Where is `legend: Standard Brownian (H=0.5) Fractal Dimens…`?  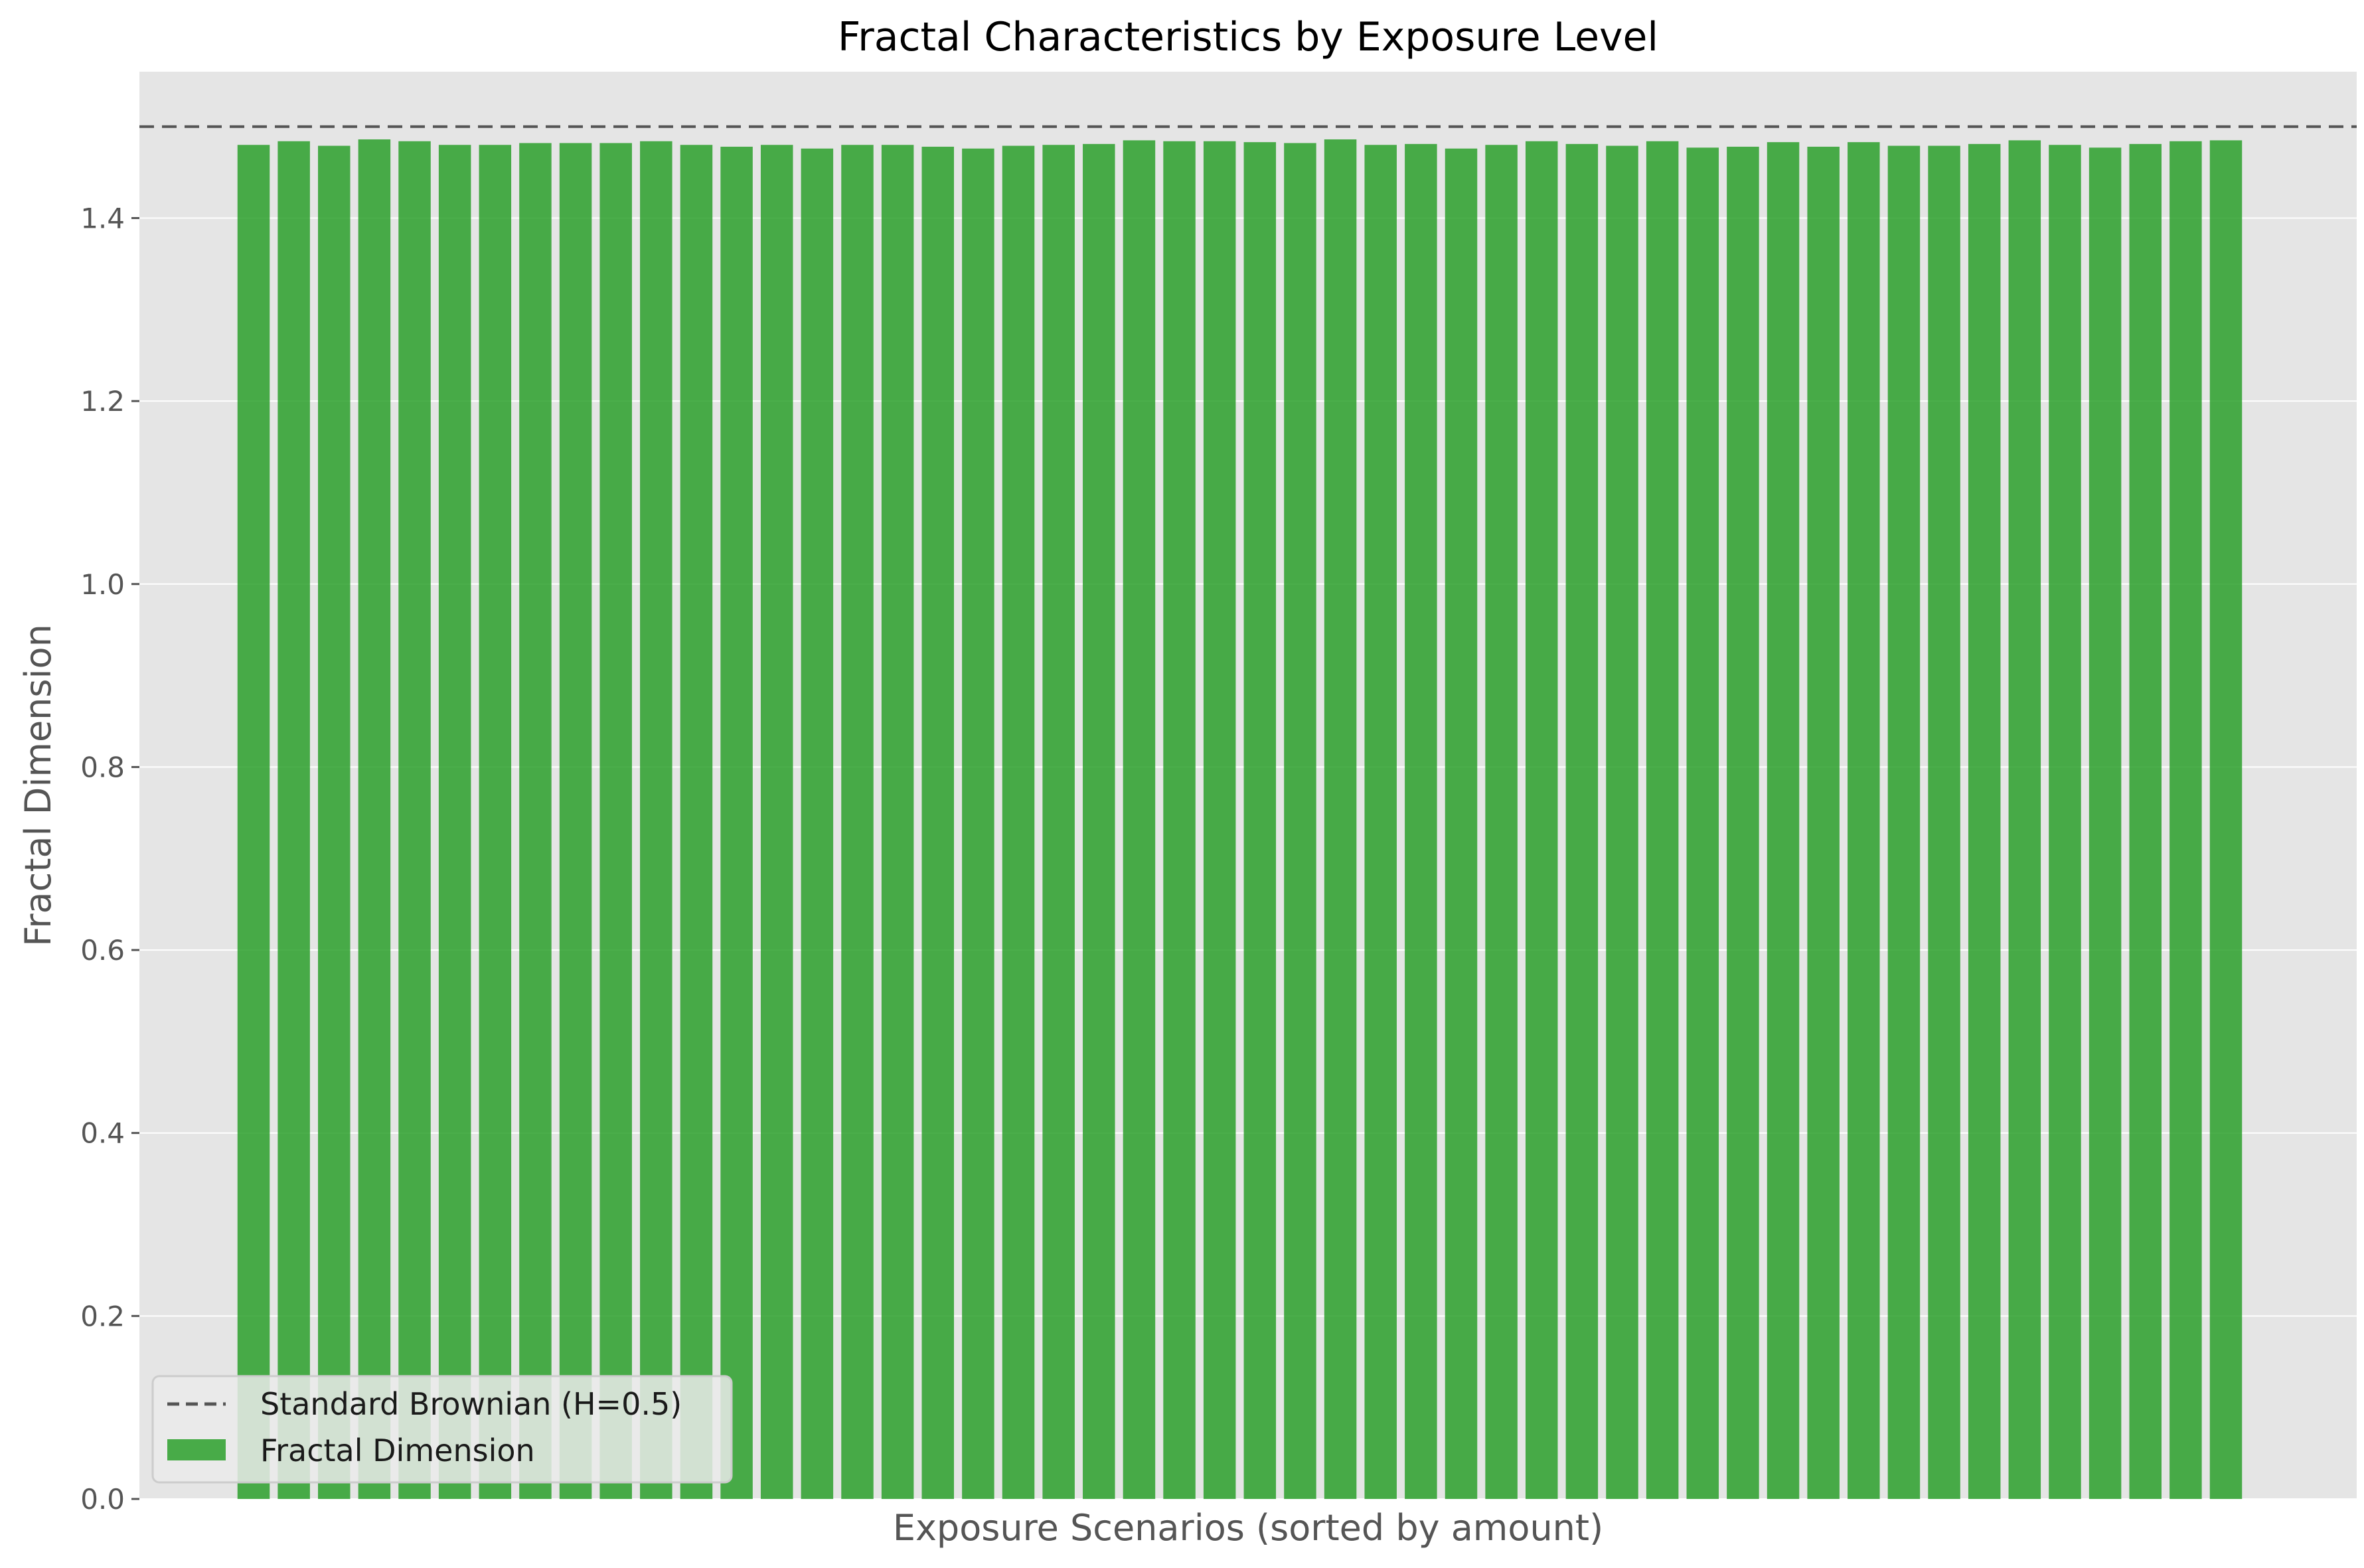 legend: Standard Brownian (H=0.5) Fractal Dimens… is located at coordinates (442, 1430).